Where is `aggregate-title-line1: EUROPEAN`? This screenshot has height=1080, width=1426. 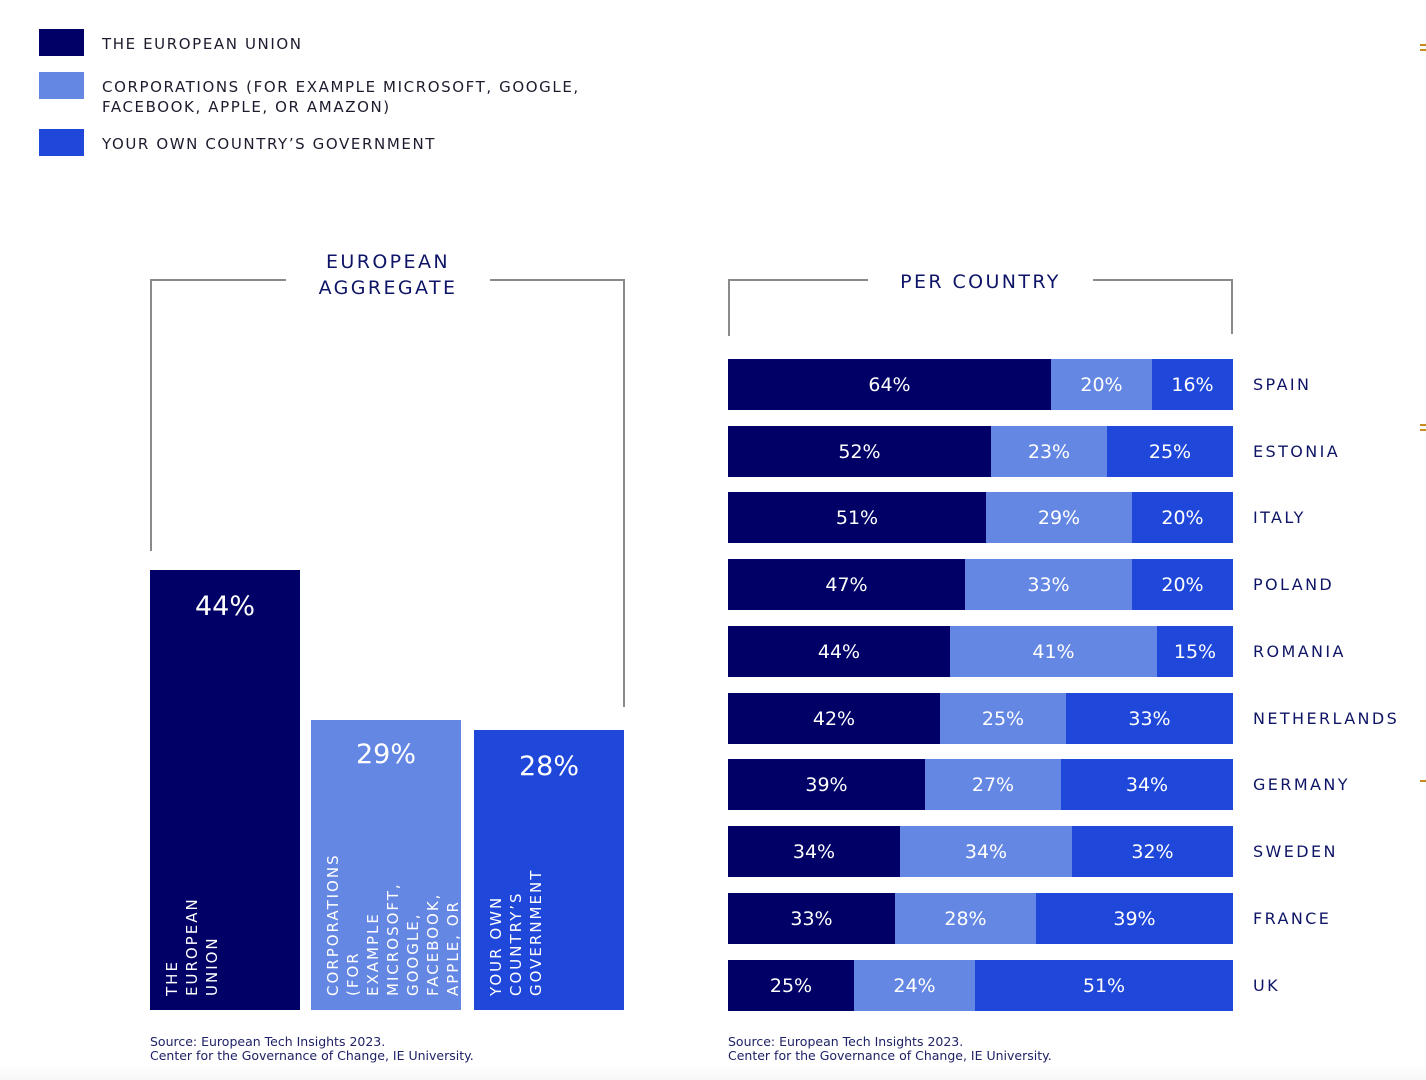
aggregate-title-line1: EUROPEAN is located at coordinates (388, 262).